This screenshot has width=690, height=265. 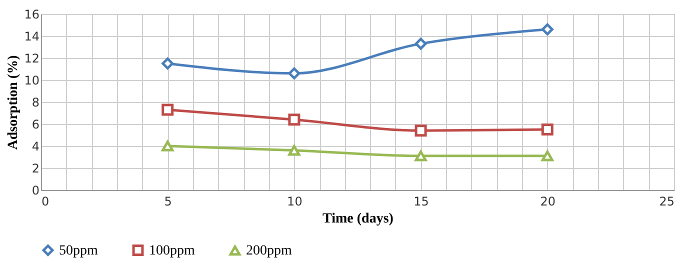 I want to click on x-tick-label: 25, so click(x=666, y=201).